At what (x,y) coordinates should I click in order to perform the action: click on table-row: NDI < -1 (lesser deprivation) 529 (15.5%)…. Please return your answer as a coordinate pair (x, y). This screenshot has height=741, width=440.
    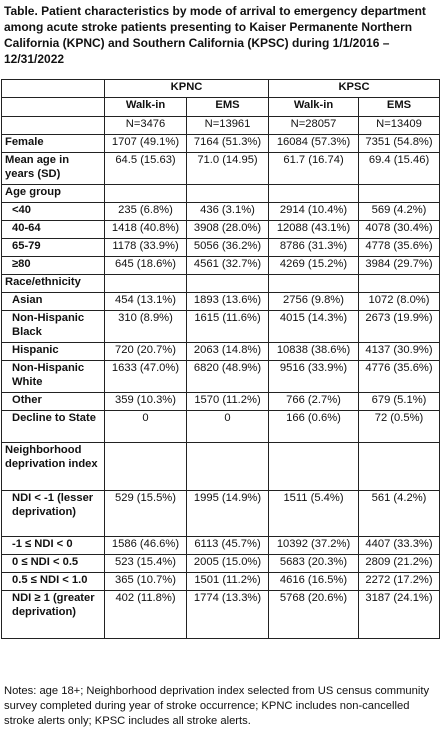
    Looking at the image, I should click on (220, 513).